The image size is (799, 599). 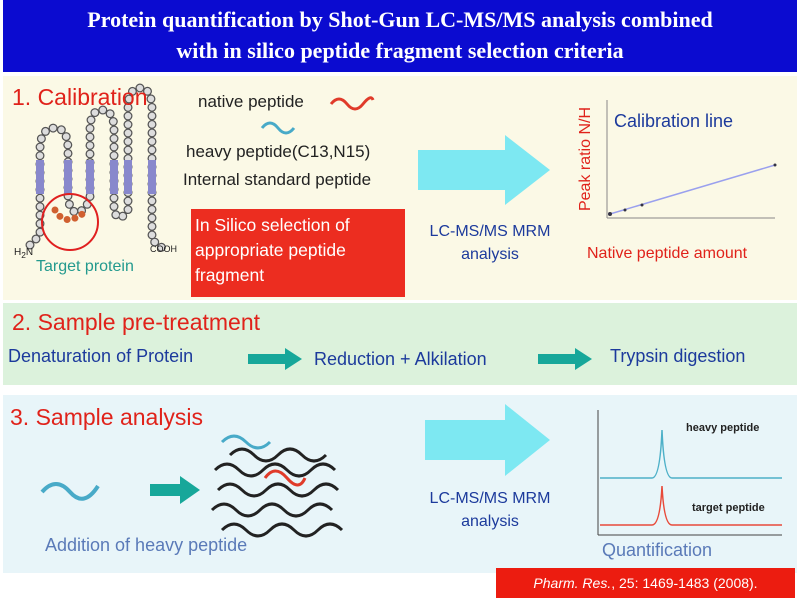 I want to click on label: Addition of heavy peptide, so click(x=146, y=545).